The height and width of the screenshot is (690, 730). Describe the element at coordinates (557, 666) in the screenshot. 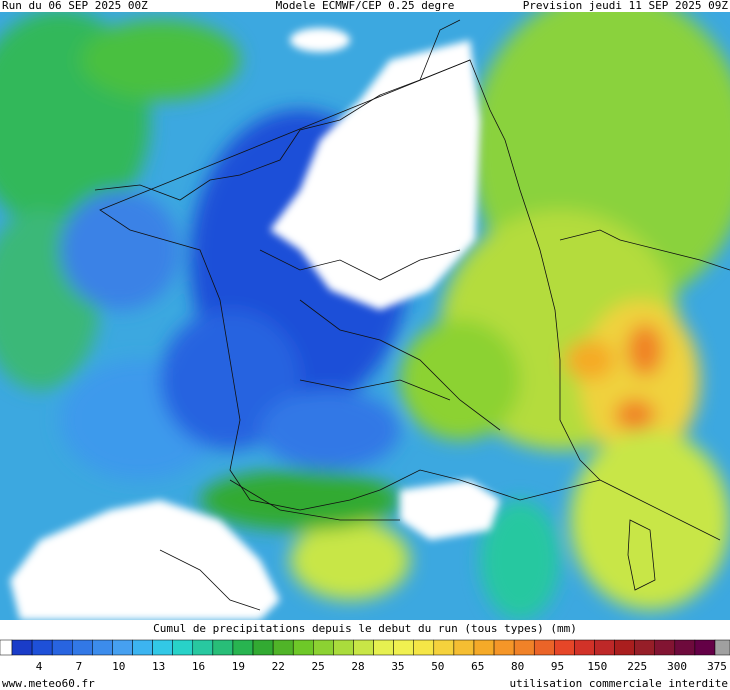

I see `legend-tick-label: 95` at that location.